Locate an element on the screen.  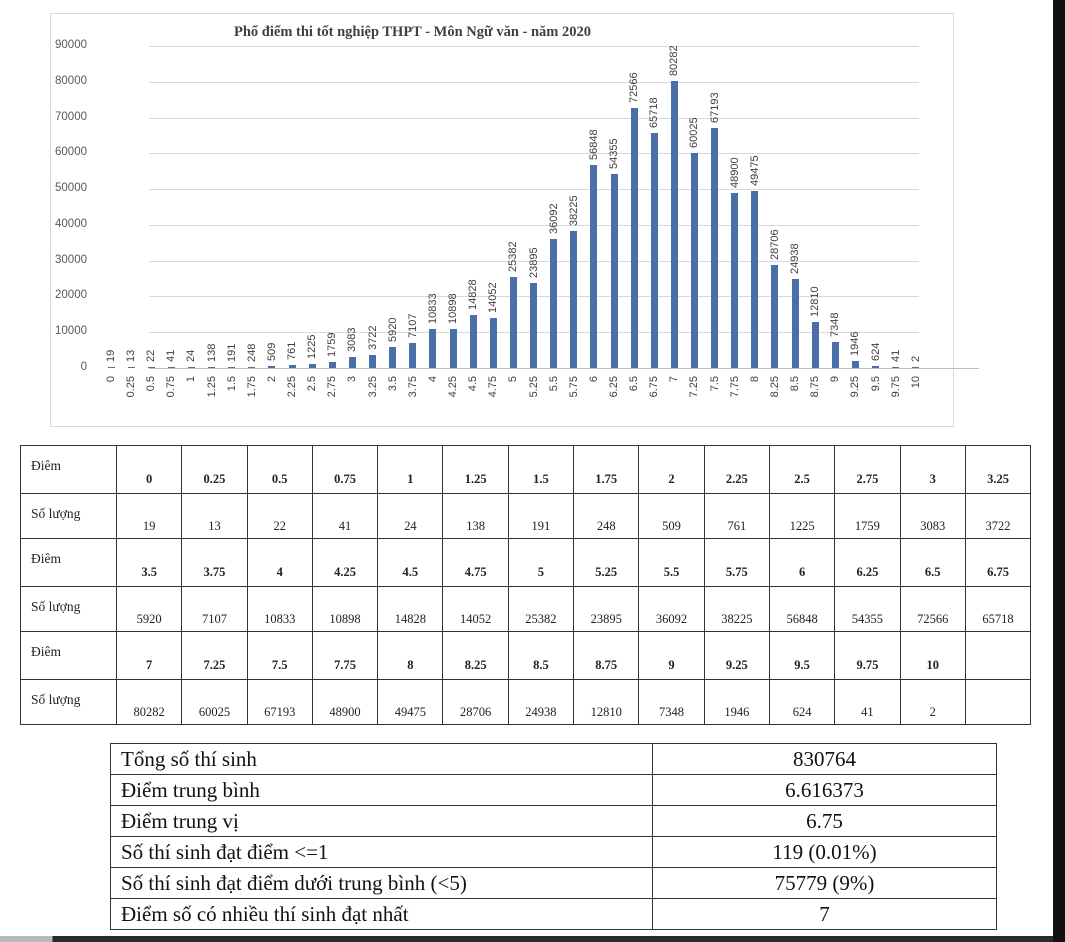
y-axis-tick: 20000 is located at coordinates (71, 295).